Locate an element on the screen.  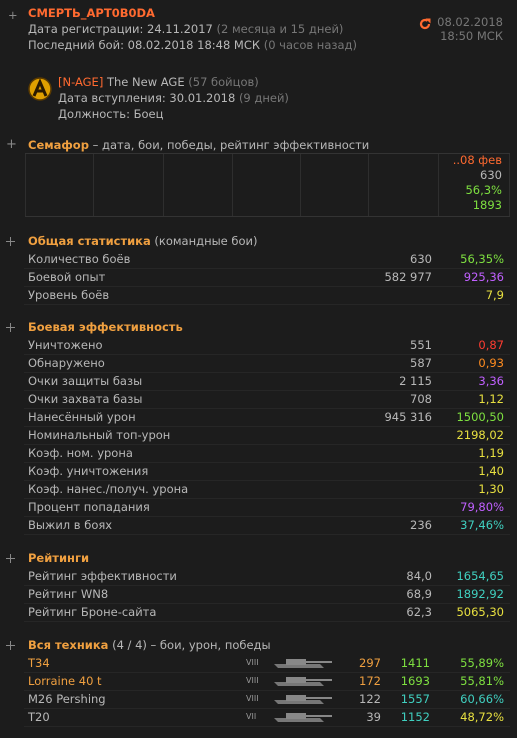
registered-ago: (2 месяца и 15 дней) is located at coordinates (280, 29).